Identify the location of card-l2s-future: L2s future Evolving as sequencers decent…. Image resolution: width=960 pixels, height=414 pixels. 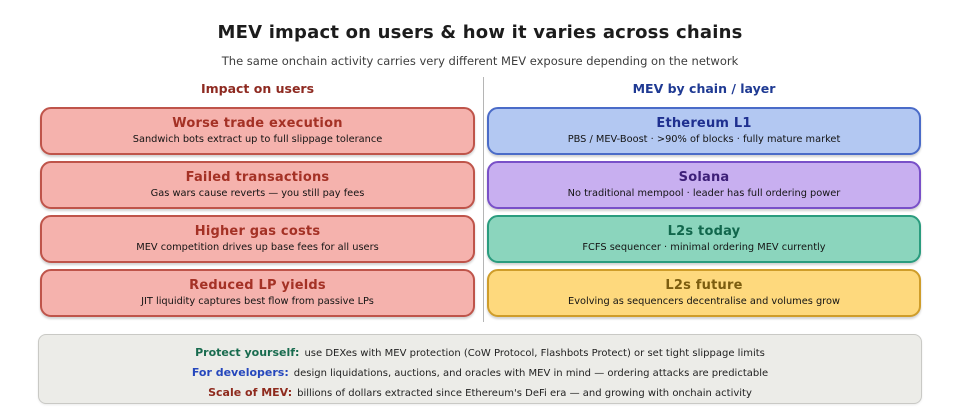
(704, 293).